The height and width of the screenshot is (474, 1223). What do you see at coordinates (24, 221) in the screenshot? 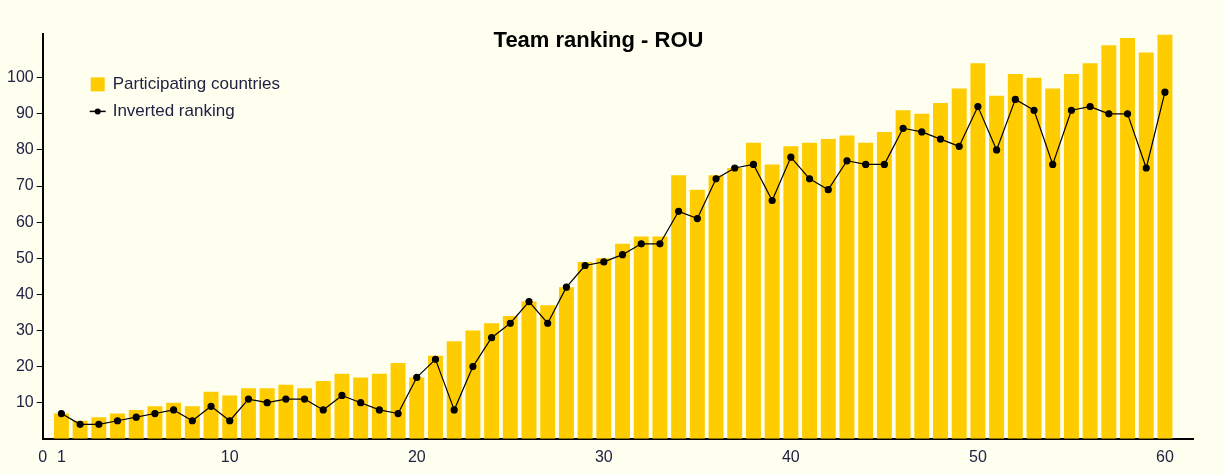
I see `y-tick-label: 60` at bounding box center [24, 221].